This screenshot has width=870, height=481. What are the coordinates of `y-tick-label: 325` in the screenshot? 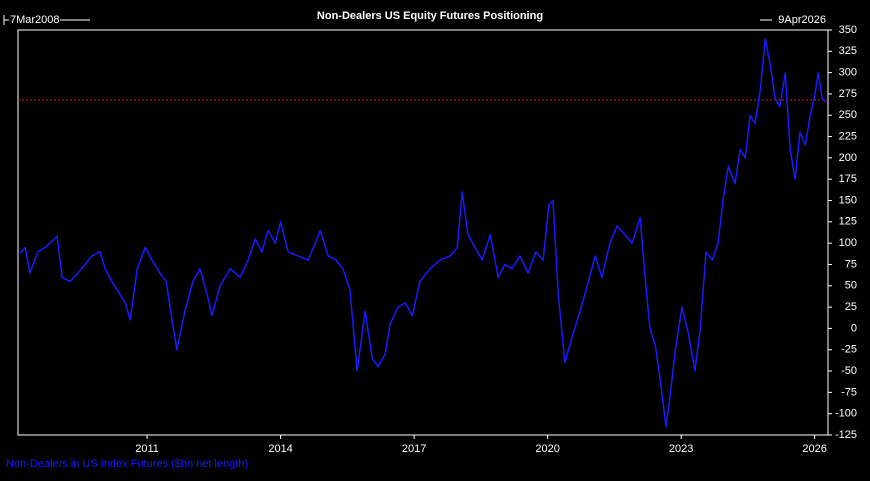 It's located at (848, 51).